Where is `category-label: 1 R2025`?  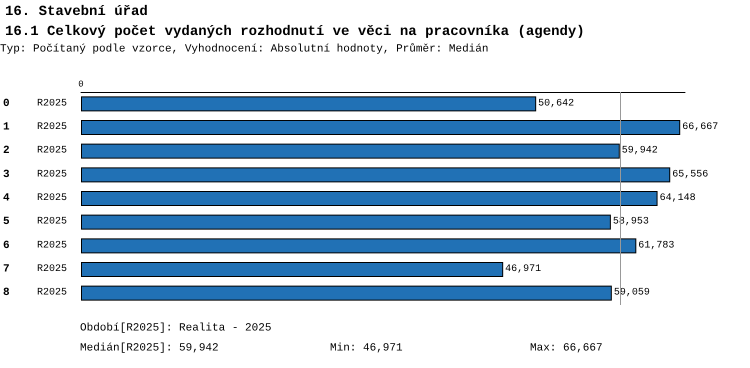 category-label: 1 R2025 is located at coordinates (35, 128).